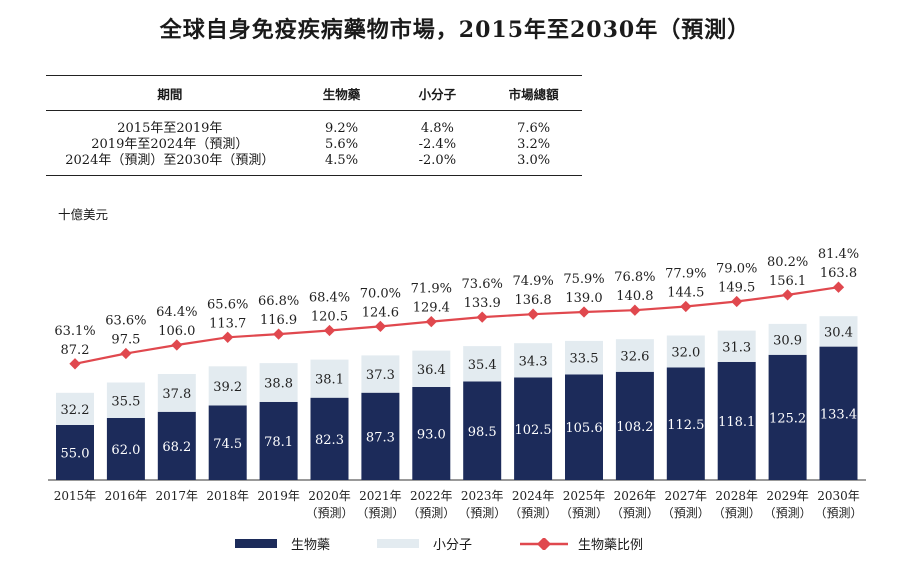 The height and width of the screenshot is (566, 910). What do you see at coordinates (437, 164) in the screenshot?
I see `cagr-small: -2.0%` at bounding box center [437, 164].